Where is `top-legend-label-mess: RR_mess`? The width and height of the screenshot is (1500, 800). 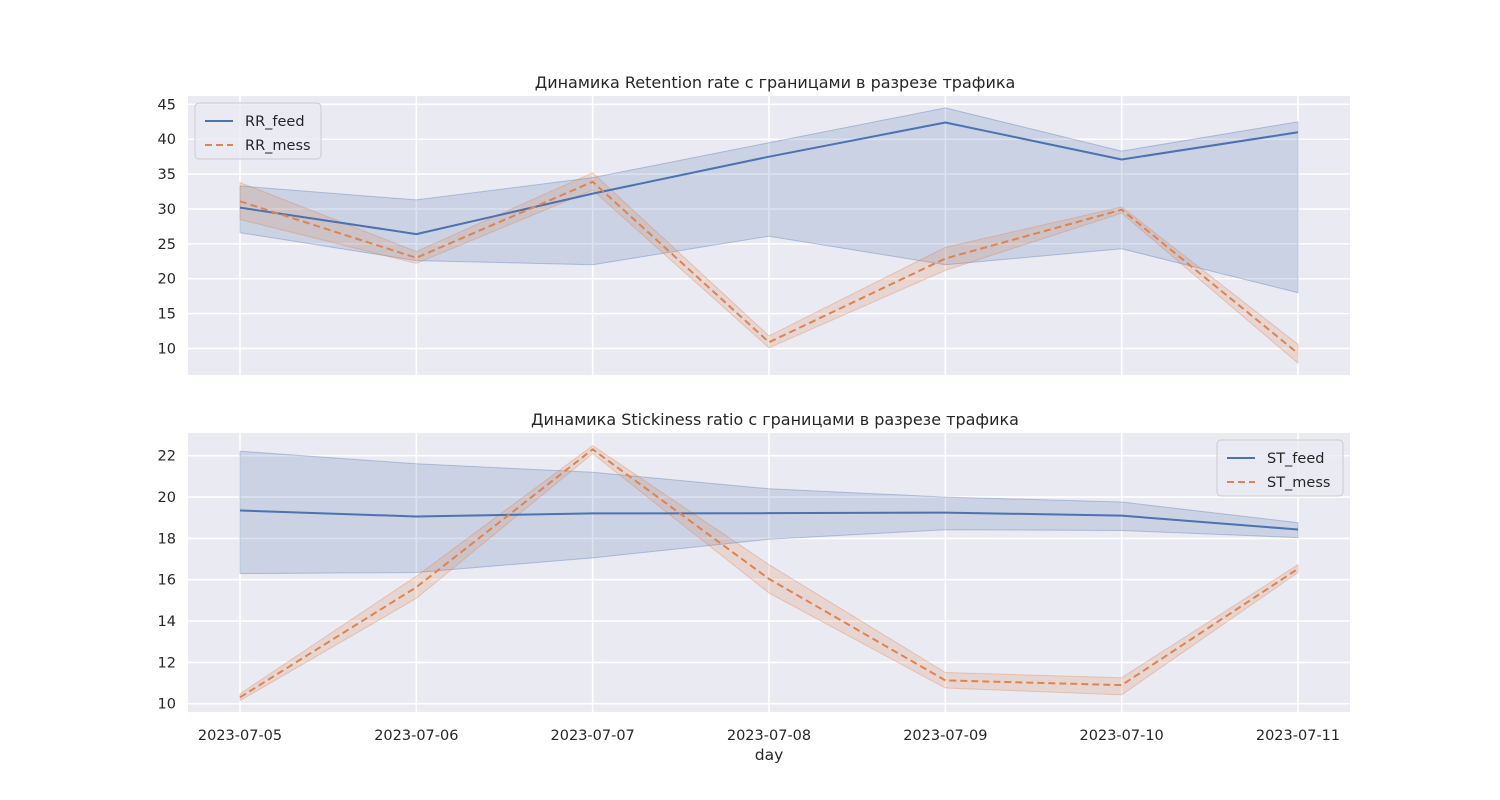
top-legend-label-mess: RR_mess is located at coordinates (278, 146).